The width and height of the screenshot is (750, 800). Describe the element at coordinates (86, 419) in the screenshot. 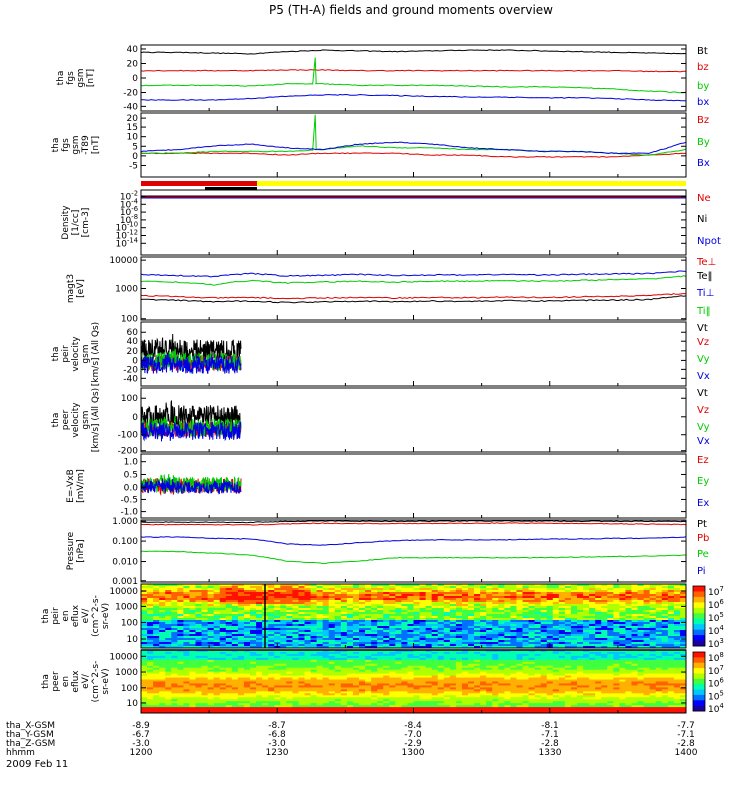

I see `y-axis-label: gsm` at that location.